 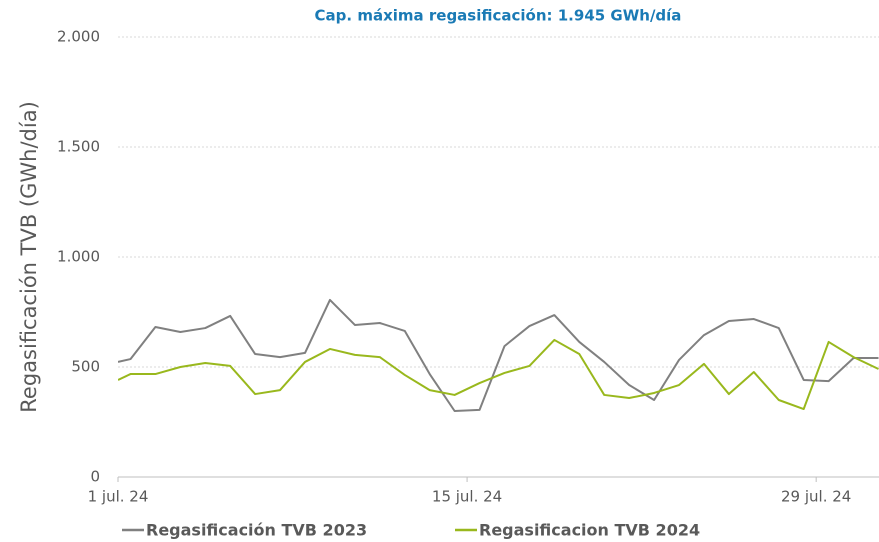 What do you see at coordinates (816, 497) in the screenshot?
I see `x-tick-label: 29 jul. 24` at bounding box center [816, 497].